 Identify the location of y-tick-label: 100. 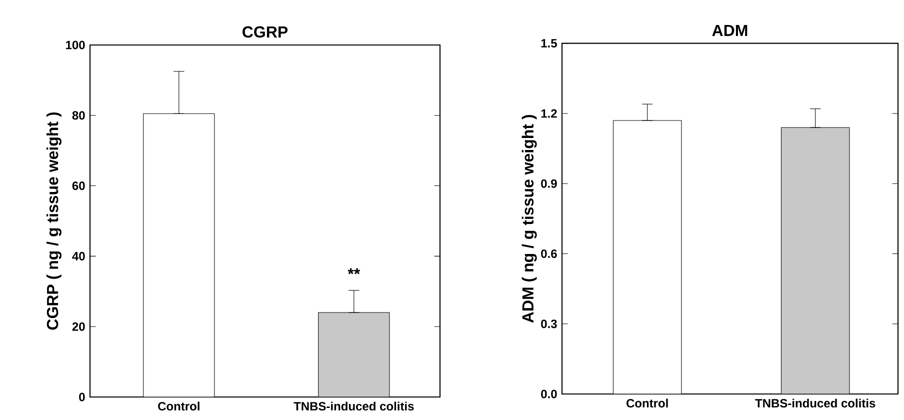
(75, 45).